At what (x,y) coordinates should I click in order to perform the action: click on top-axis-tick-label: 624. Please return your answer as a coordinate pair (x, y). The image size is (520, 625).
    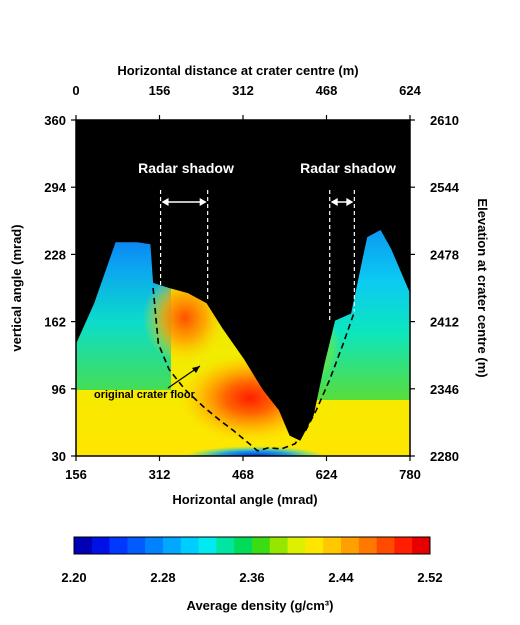
    Looking at the image, I should click on (410, 90).